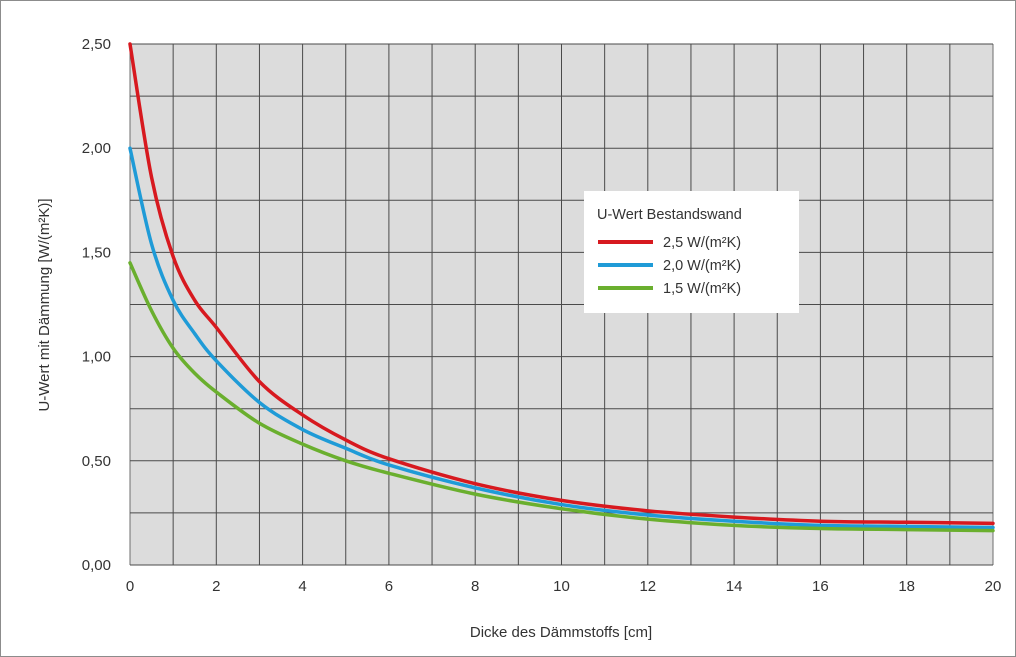 This screenshot has width=1016, height=657. What do you see at coordinates (96, 148) in the screenshot?
I see `y-tick-label: 2,00` at bounding box center [96, 148].